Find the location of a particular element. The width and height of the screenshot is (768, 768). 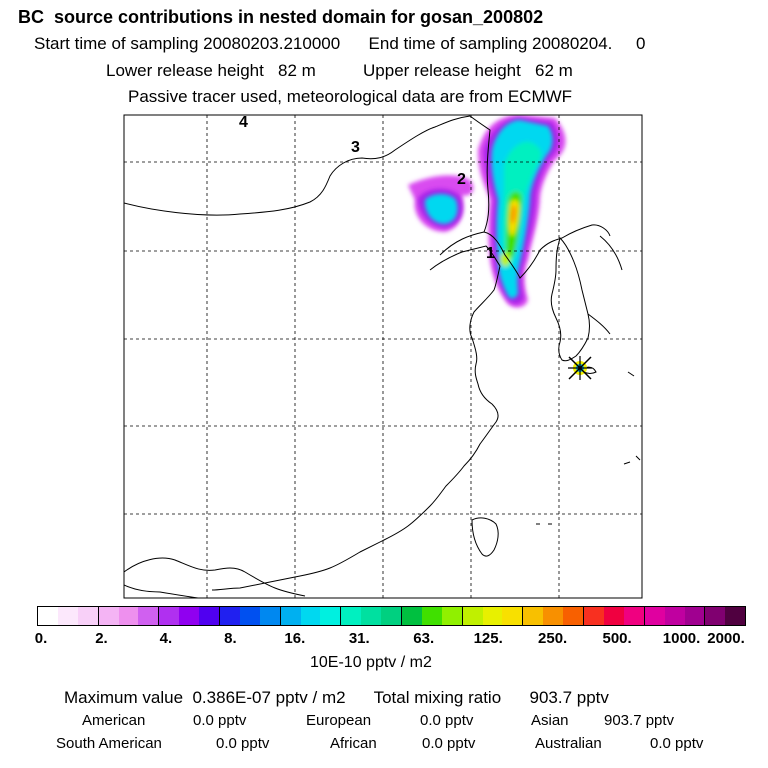

region-name-african: African is located at coordinates (353, 743).